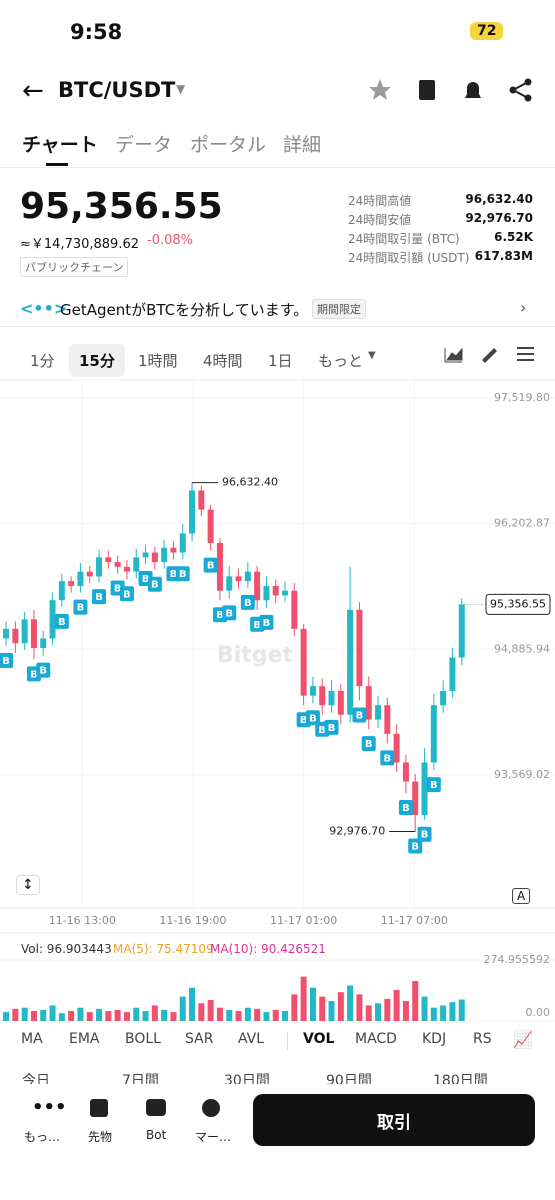 This screenshot has height=1200, width=555. I want to click on indicator: SAR, so click(199, 1039).